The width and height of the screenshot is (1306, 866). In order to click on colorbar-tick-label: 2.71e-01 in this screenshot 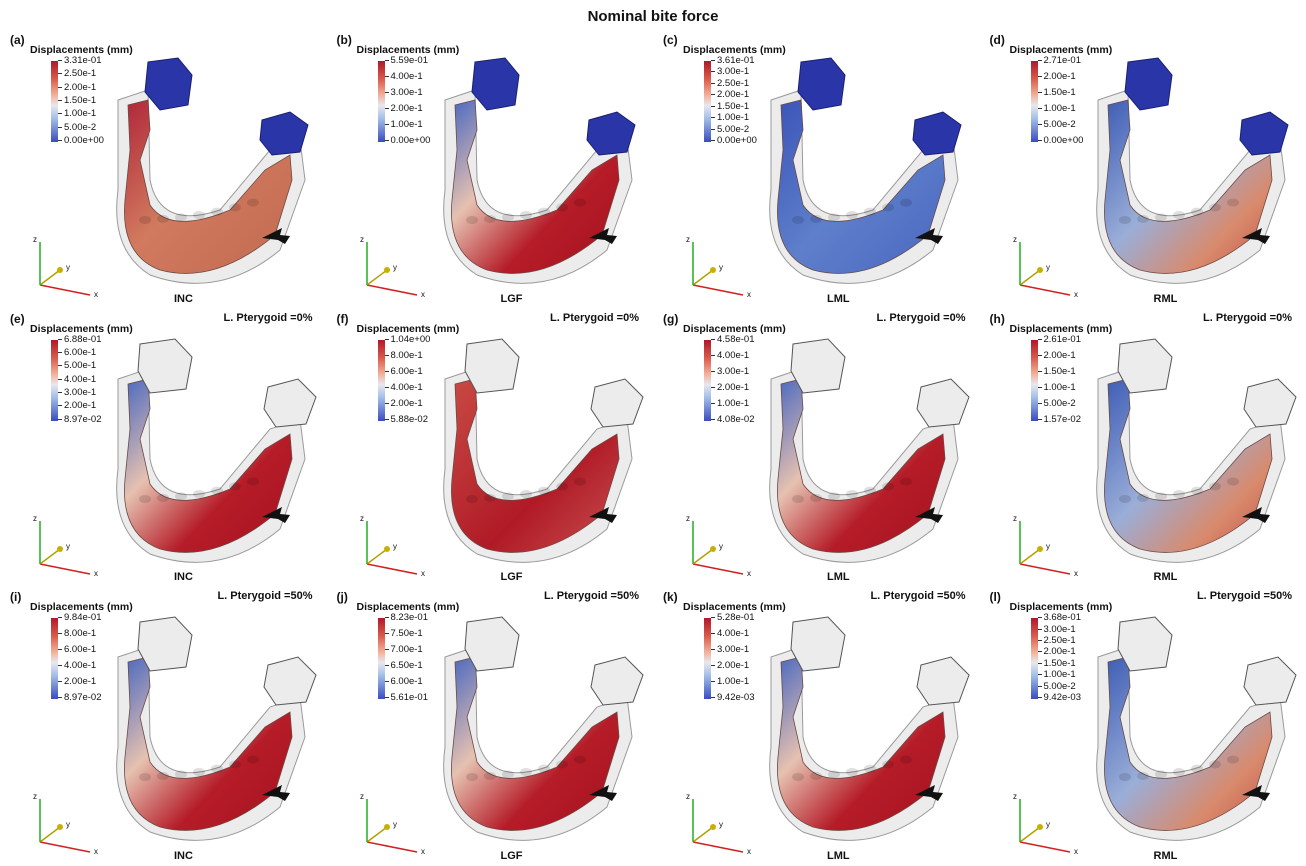, I will do `click(1061, 61)`.